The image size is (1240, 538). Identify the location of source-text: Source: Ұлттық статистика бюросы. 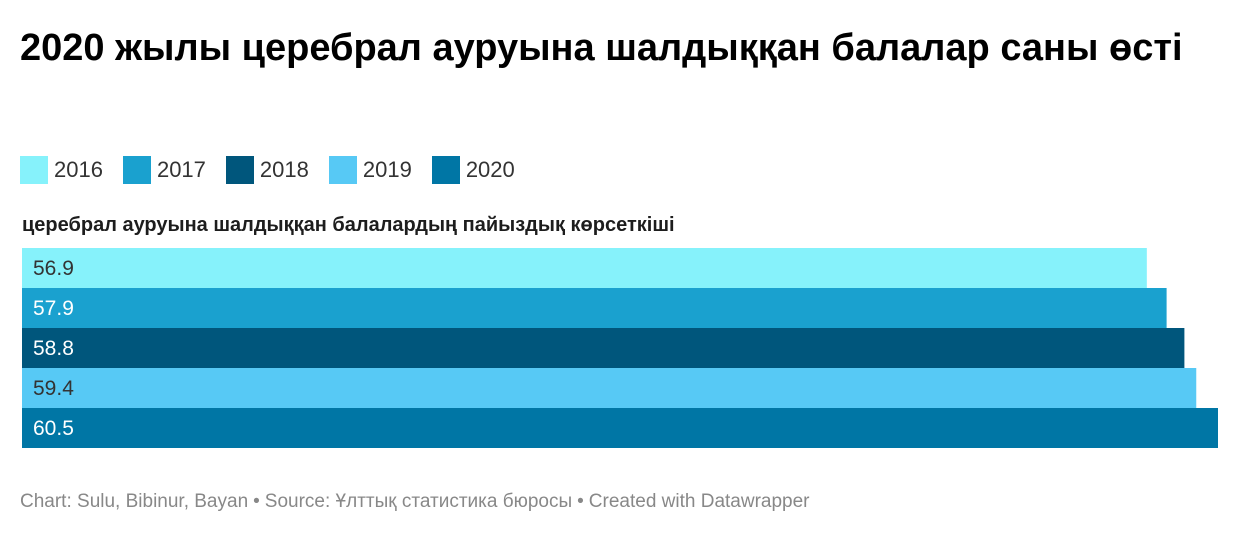
(418, 501).